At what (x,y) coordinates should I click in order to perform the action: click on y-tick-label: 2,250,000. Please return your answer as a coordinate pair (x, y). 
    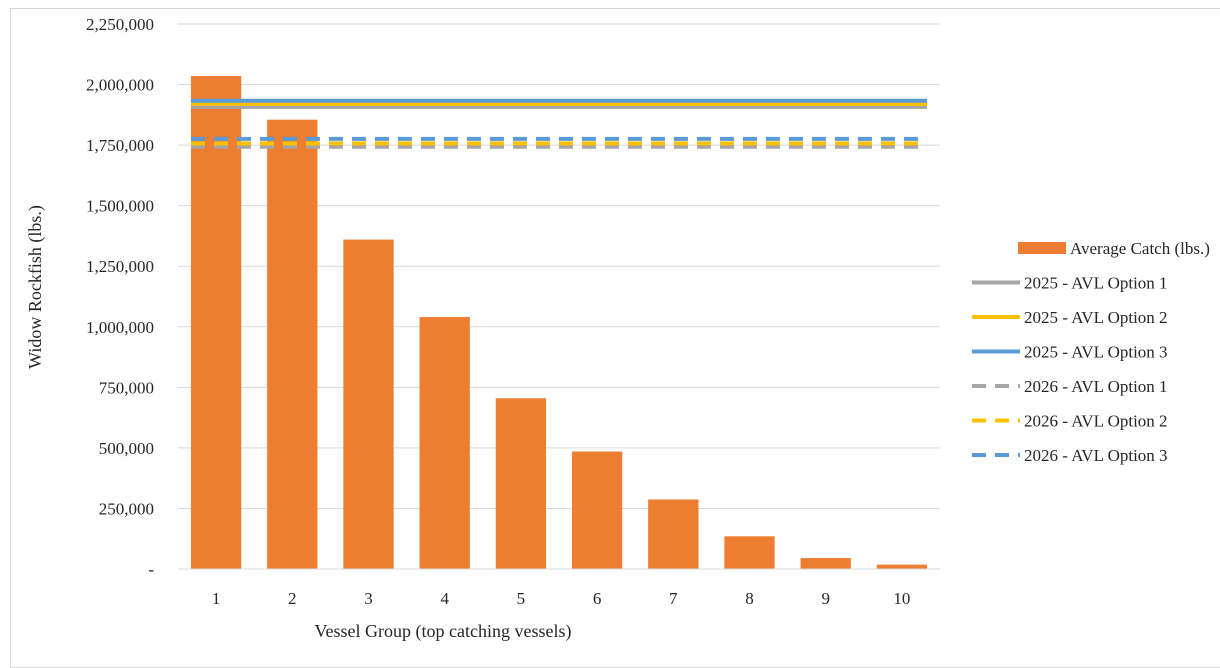
    Looking at the image, I should click on (120, 24).